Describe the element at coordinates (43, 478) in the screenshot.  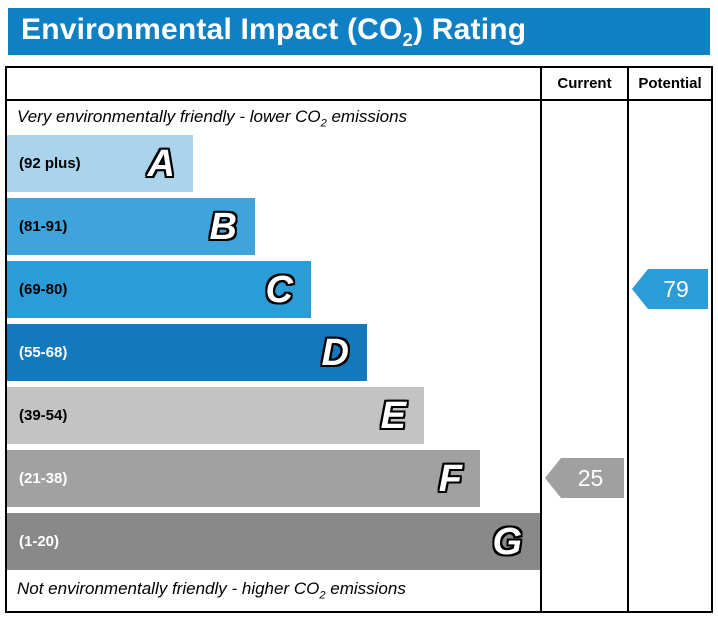
I see `band-range-label-f: (21-38)` at that location.